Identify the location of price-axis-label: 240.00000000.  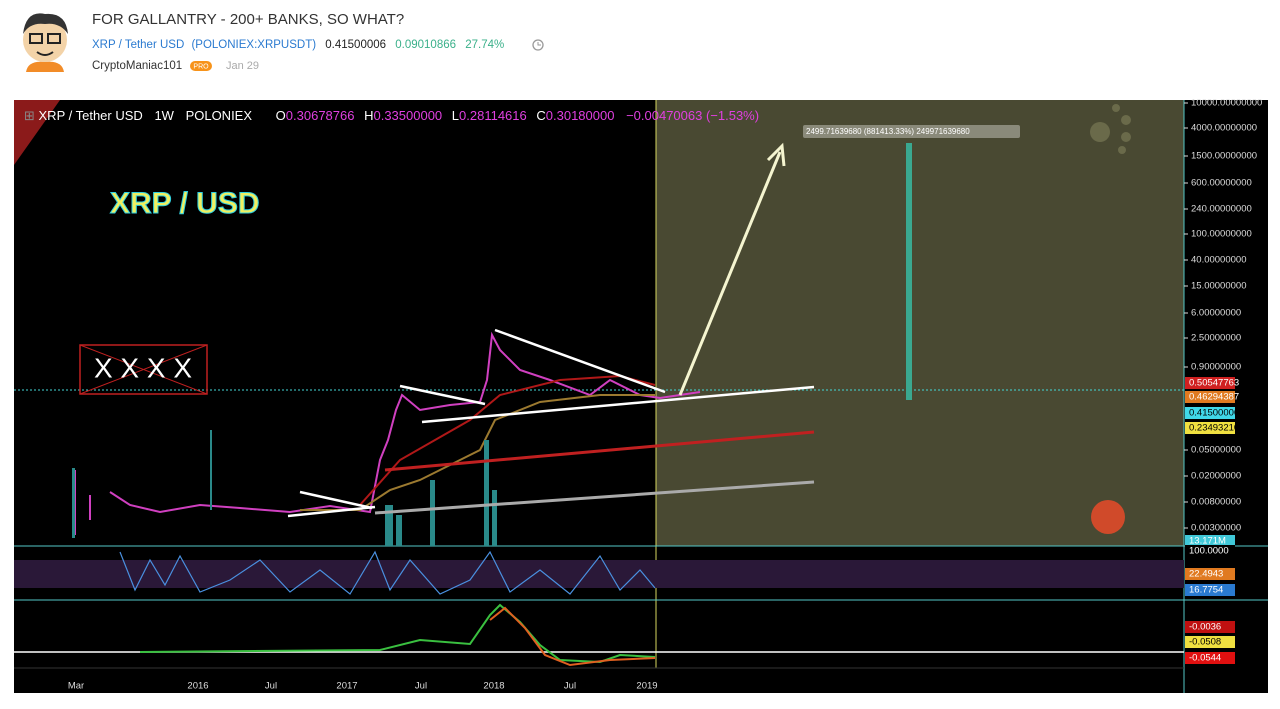
(1221, 209).